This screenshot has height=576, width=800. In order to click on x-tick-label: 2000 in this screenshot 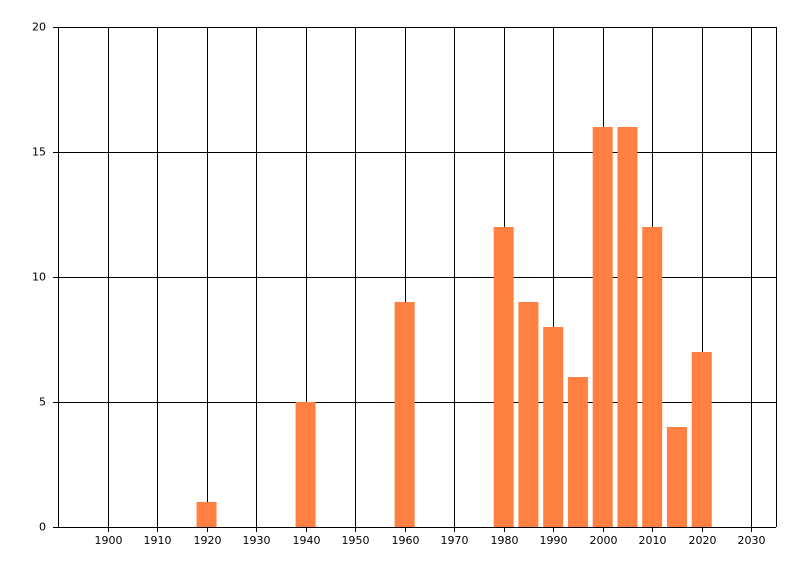, I will do `click(604, 540)`.